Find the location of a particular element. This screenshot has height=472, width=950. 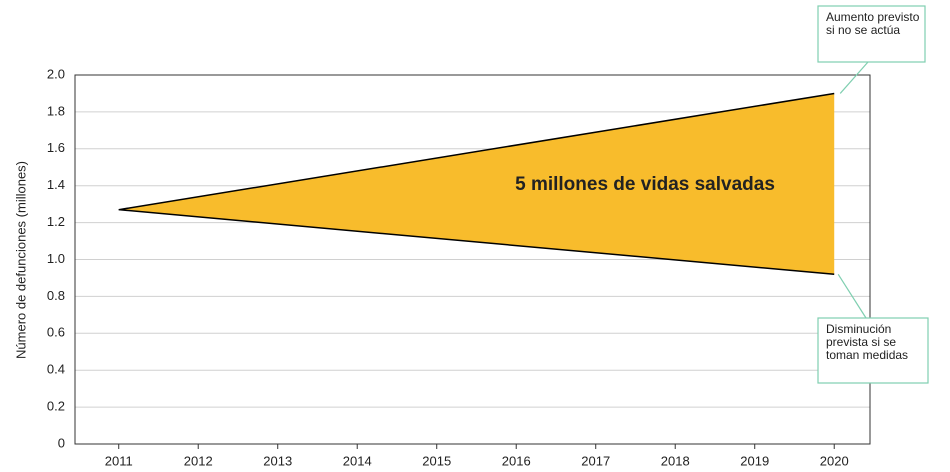

callout-text: si no se actúa is located at coordinates (863, 30).